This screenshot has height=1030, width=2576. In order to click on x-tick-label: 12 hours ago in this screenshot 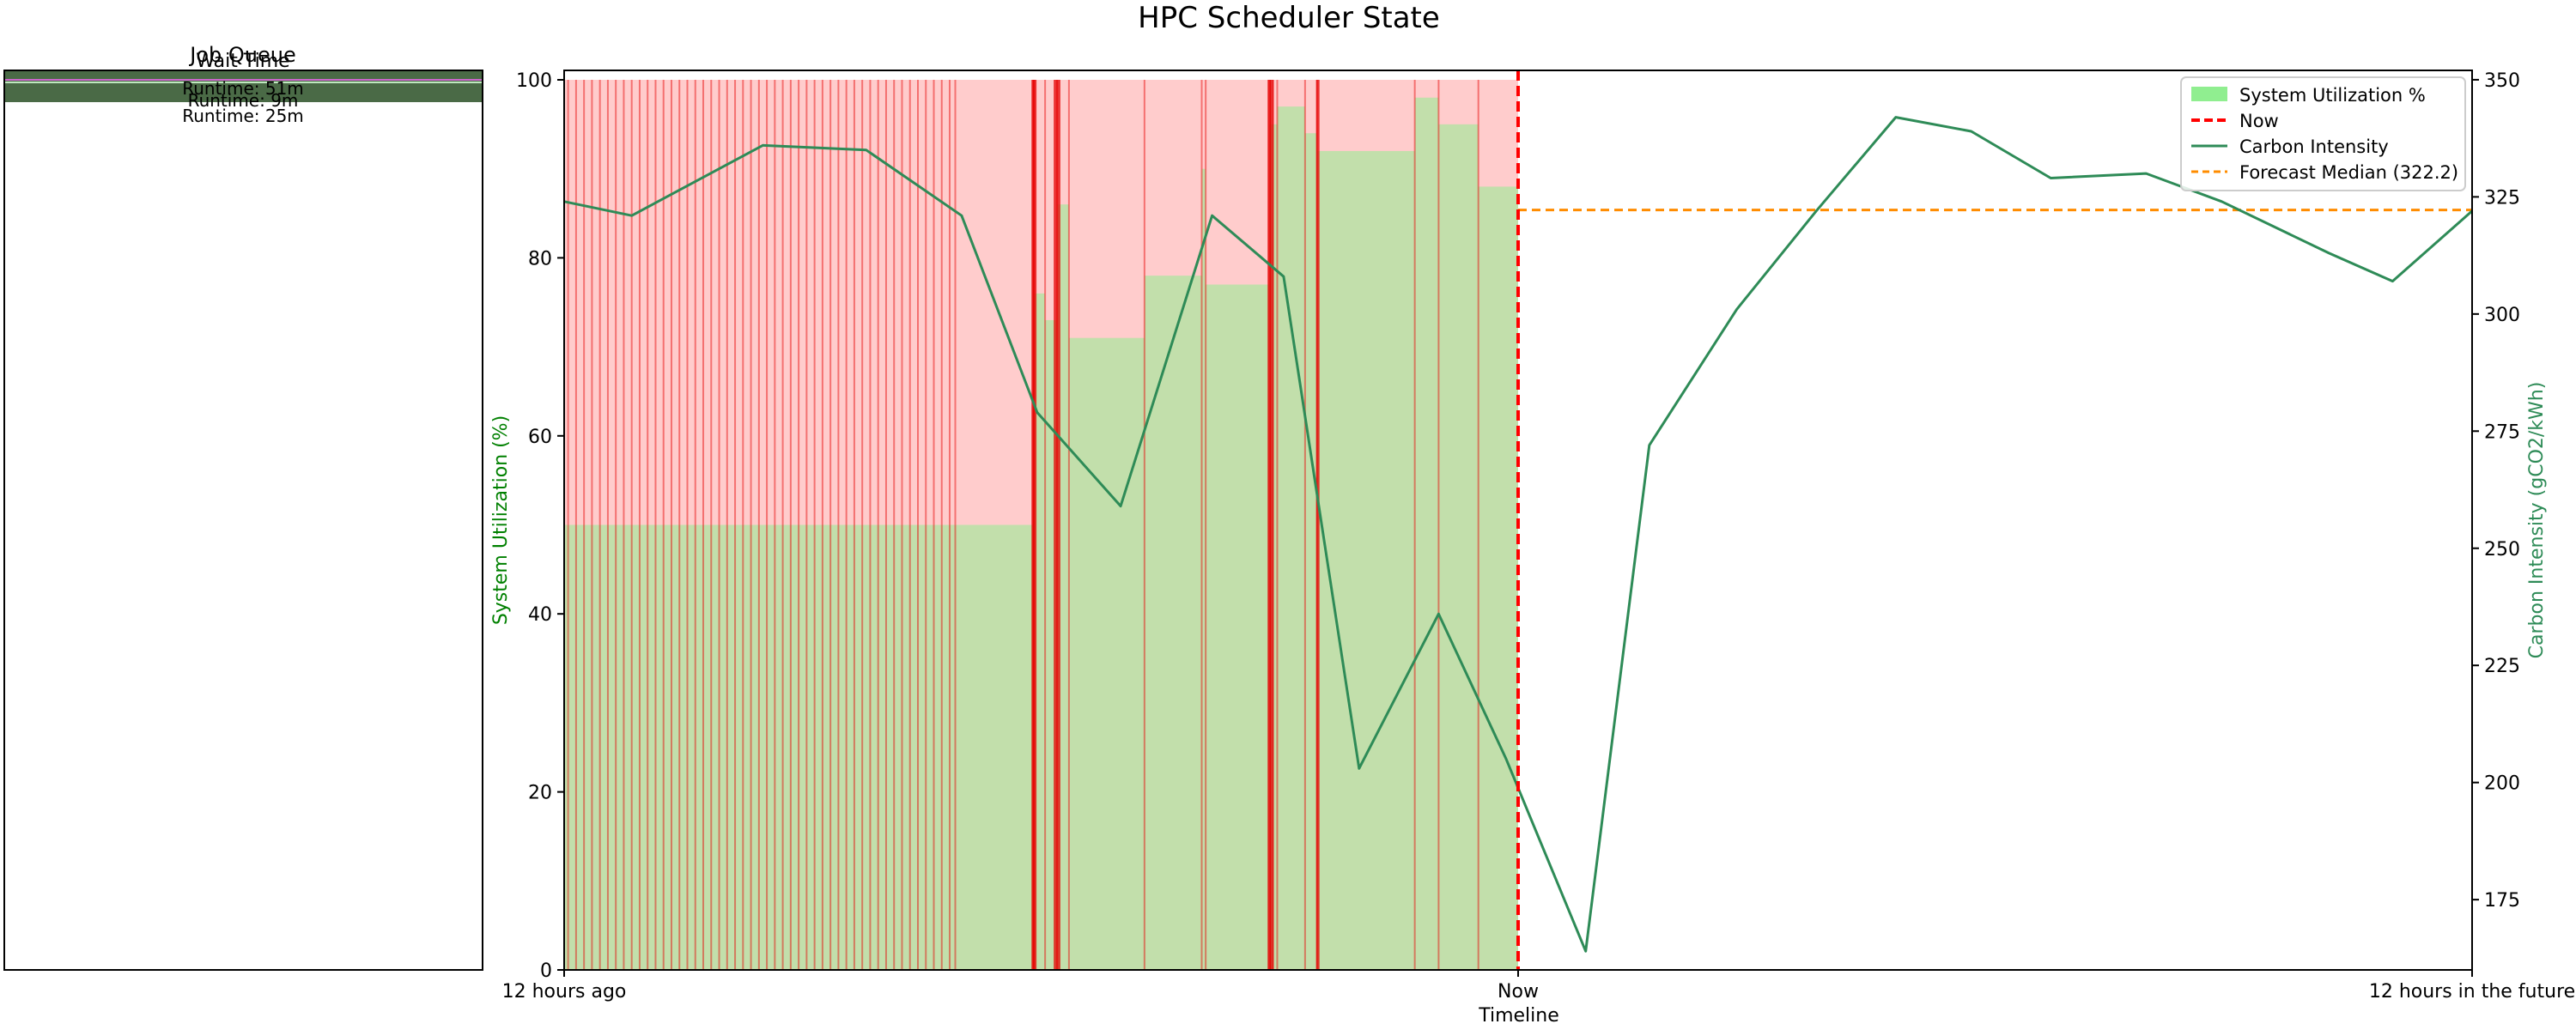, I will do `click(565, 992)`.